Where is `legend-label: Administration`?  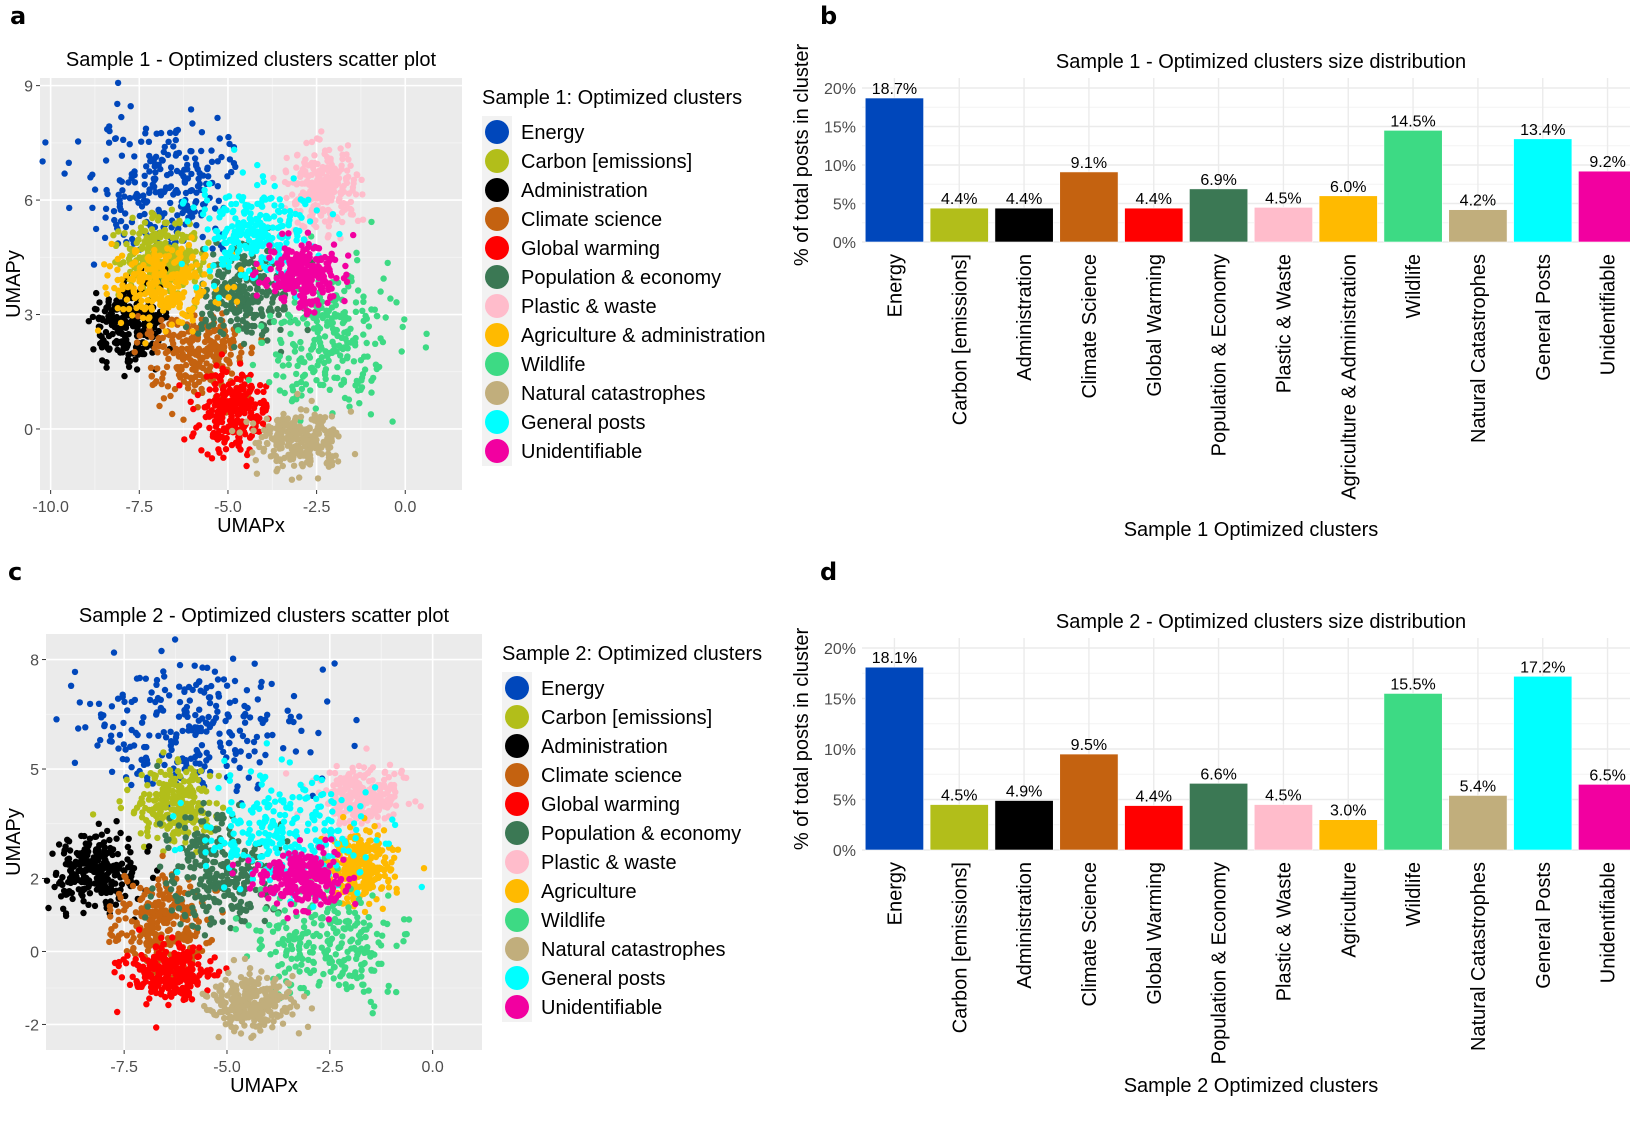
legend-label: Administration is located at coordinates (584, 191).